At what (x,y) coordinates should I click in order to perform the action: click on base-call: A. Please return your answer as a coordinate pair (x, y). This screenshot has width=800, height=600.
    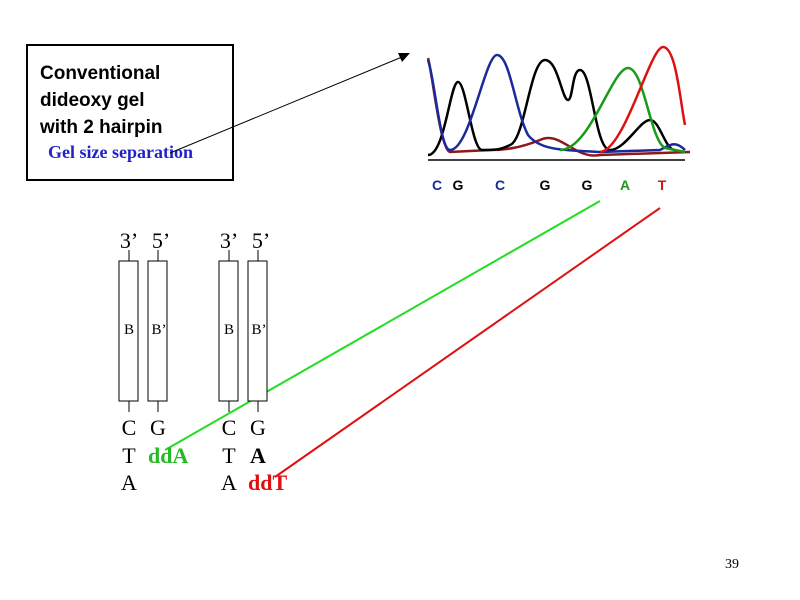
    Looking at the image, I should click on (625, 185).